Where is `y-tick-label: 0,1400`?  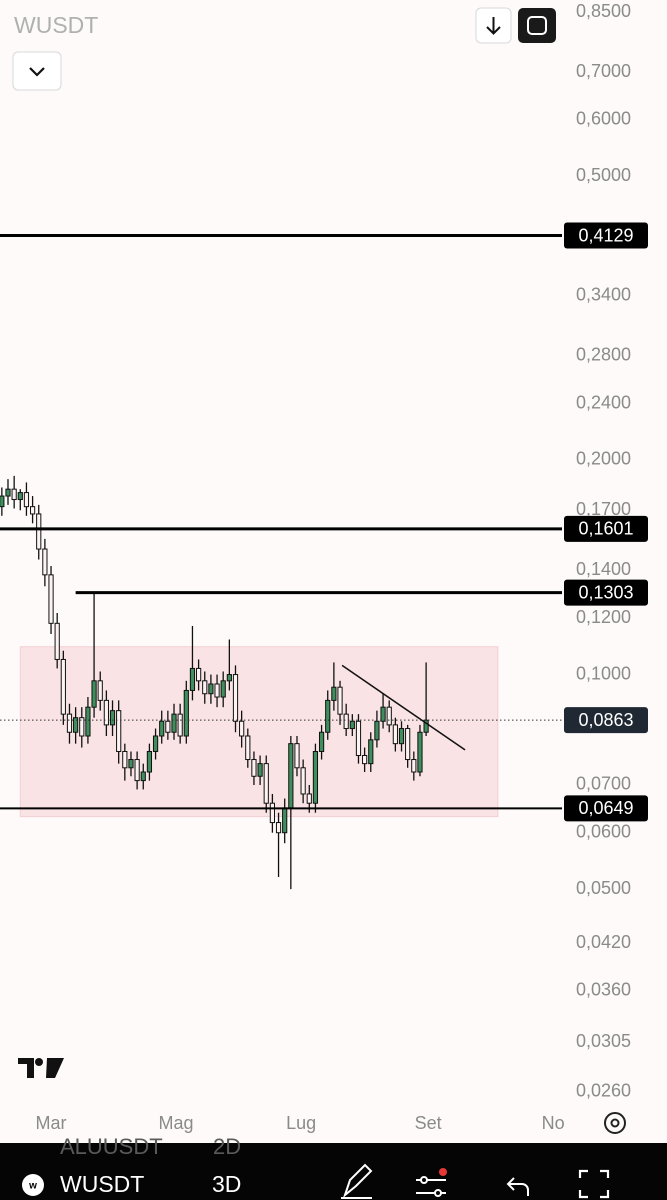
y-tick-label: 0,1400 is located at coordinates (603, 569).